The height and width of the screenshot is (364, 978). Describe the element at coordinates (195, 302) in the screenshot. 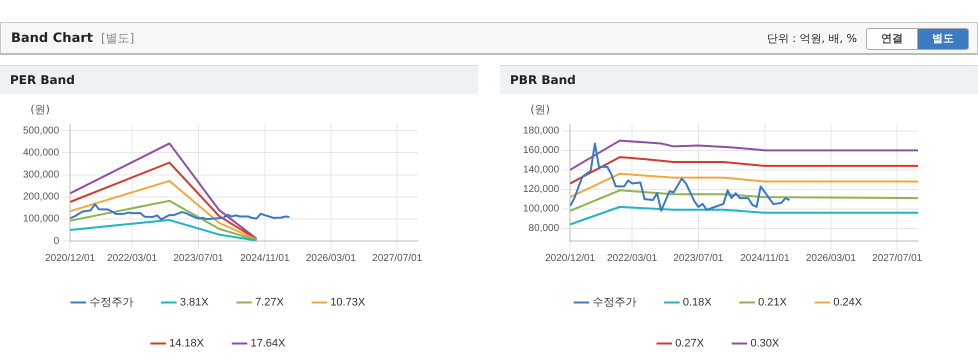

I see `legend-label: 3.81X` at that location.